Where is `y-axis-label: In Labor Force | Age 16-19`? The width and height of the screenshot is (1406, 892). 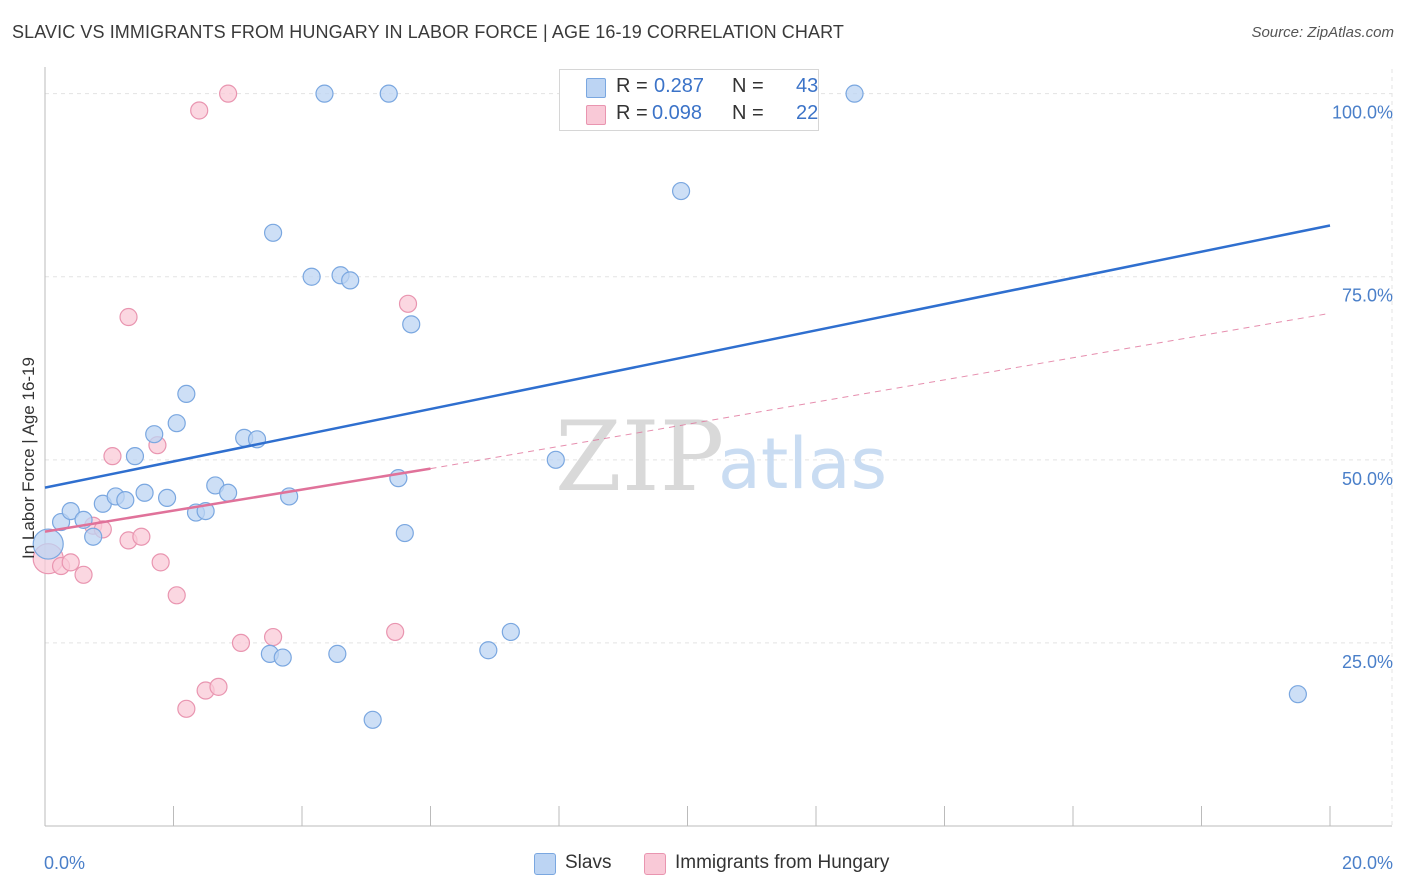 y-axis-label: In Labor Force | Age 16-19 is located at coordinates (28, 458).